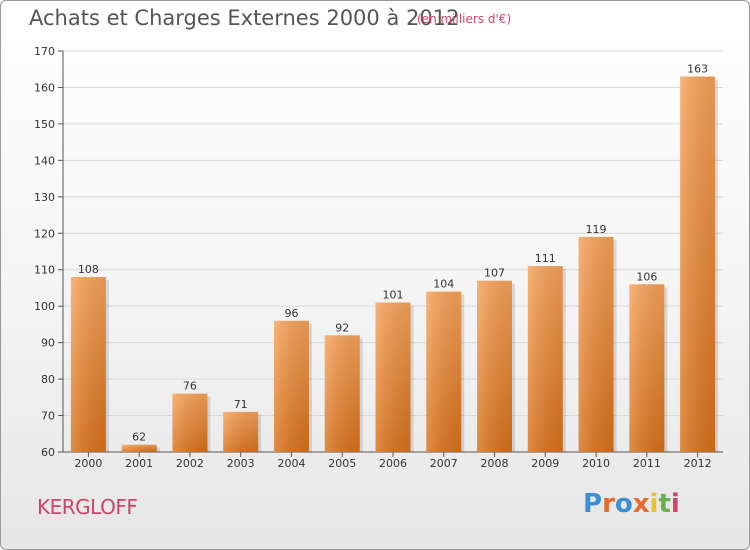 This screenshot has width=750, height=550. What do you see at coordinates (596, 463) in the screenshot?
I see `x-tick-label-2010: 2010` at bounding box center [596, 463].